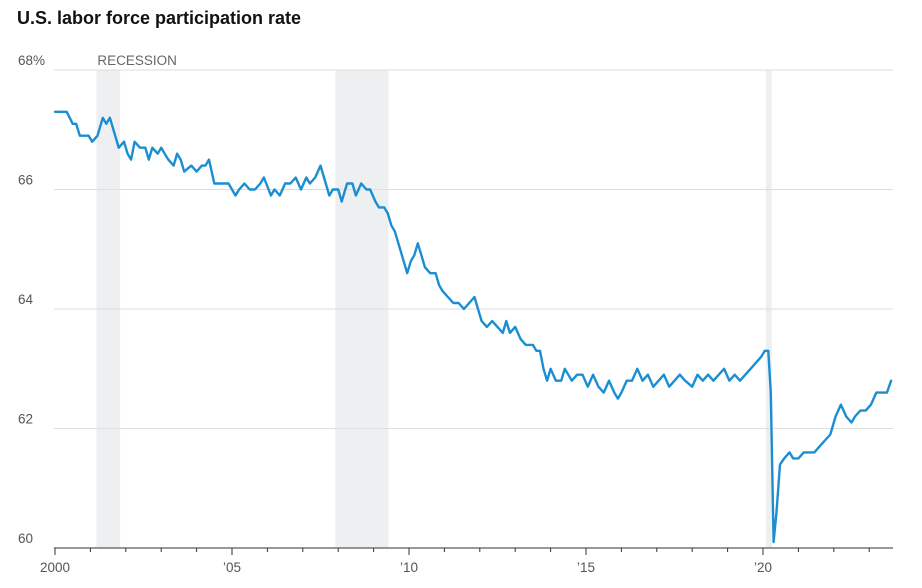 The width and height of the screenshot is (922, 588). I want to click on x-axis: 2000 ’05 ’10 ’15 ’20, so click(455, 561).